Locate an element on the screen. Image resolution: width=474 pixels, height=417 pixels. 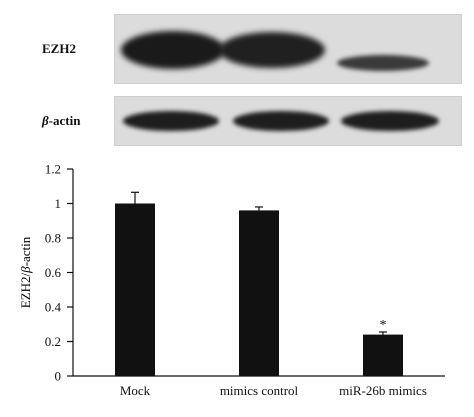
y-axis: 0 0.2 0.4 0.6 0.8 1 1.2 is located at coordinates (59, 273).